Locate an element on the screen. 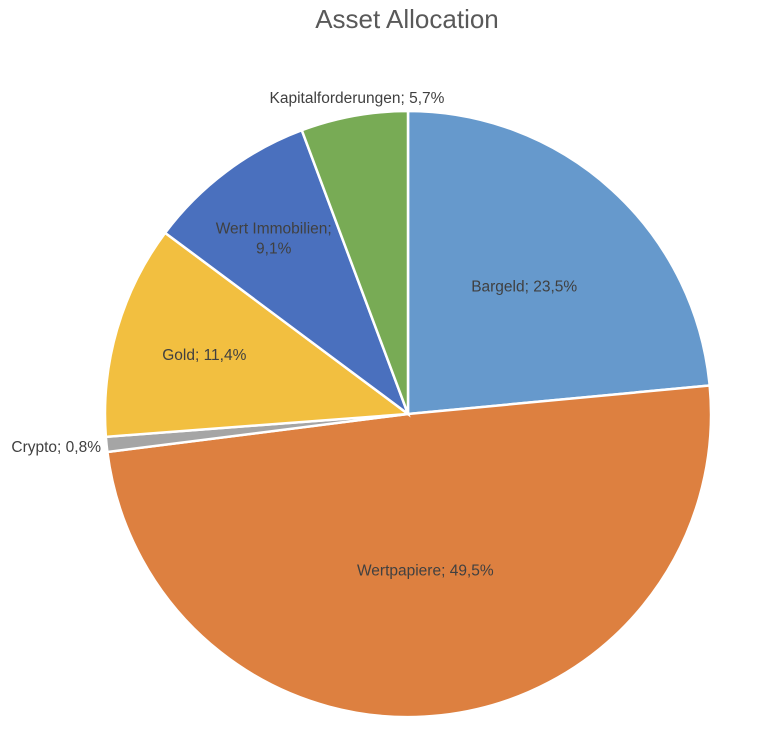 The image size is (763, 750). data-label-crypto: Crypto; 0,8% is located at coordinates (56, 447).